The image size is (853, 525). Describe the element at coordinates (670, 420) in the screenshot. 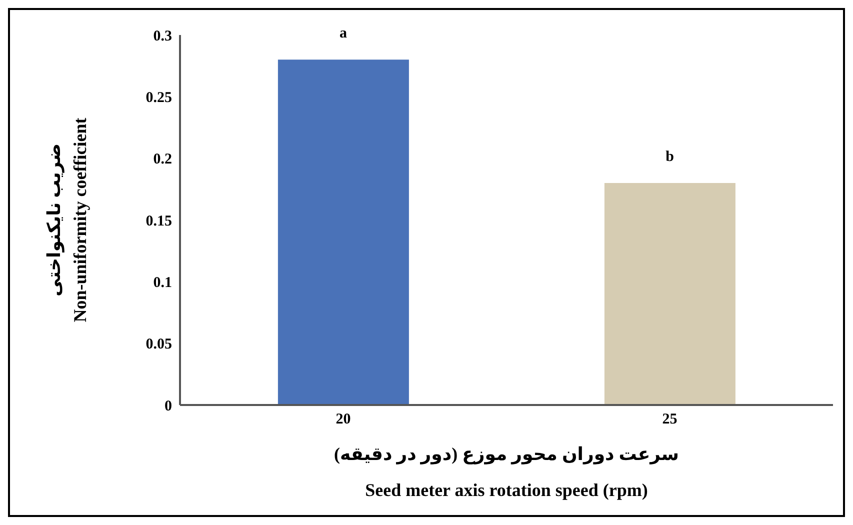

I see `x-tick-label: 25` at that location.